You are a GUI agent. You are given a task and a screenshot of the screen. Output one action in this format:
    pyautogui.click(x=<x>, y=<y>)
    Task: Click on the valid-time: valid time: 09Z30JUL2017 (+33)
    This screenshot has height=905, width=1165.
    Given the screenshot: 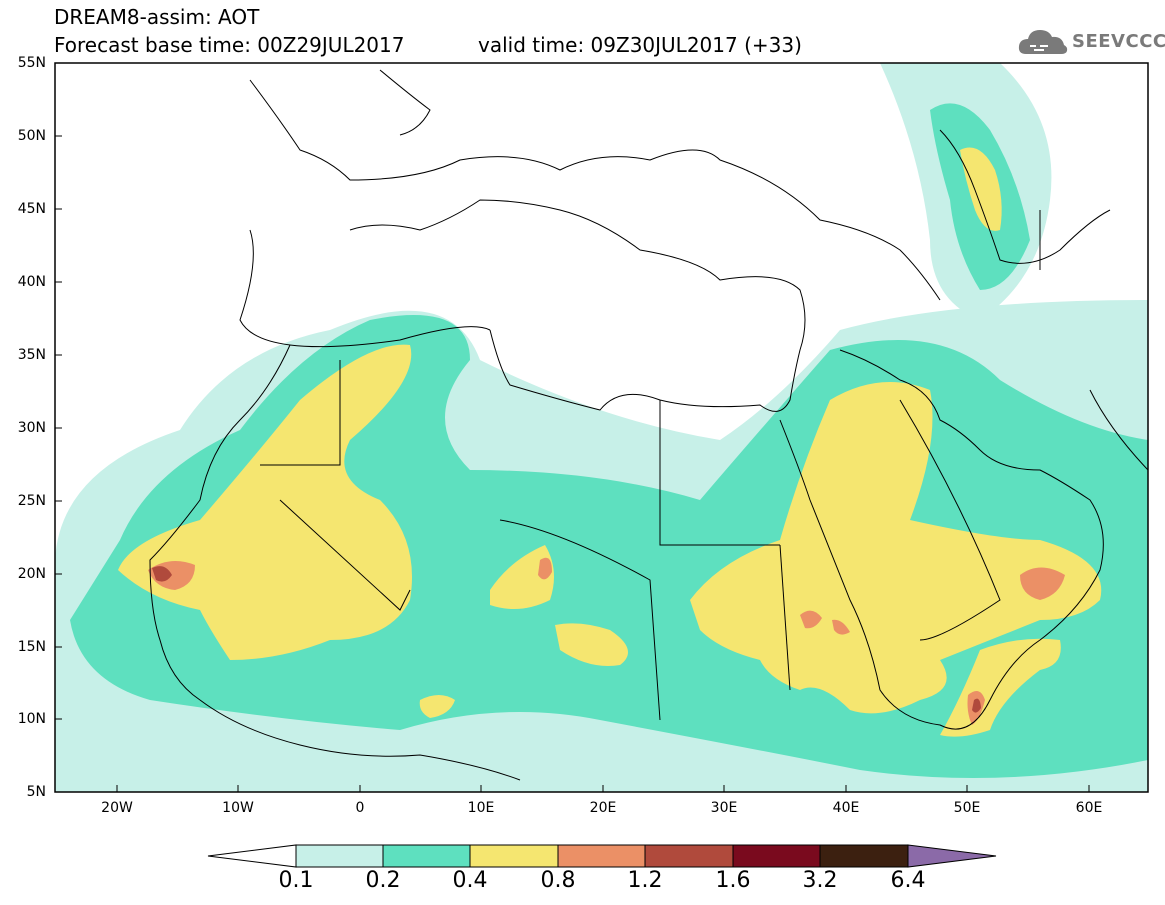 What is the action you would take?
    pyautogui.click(x=640, y=45)
    